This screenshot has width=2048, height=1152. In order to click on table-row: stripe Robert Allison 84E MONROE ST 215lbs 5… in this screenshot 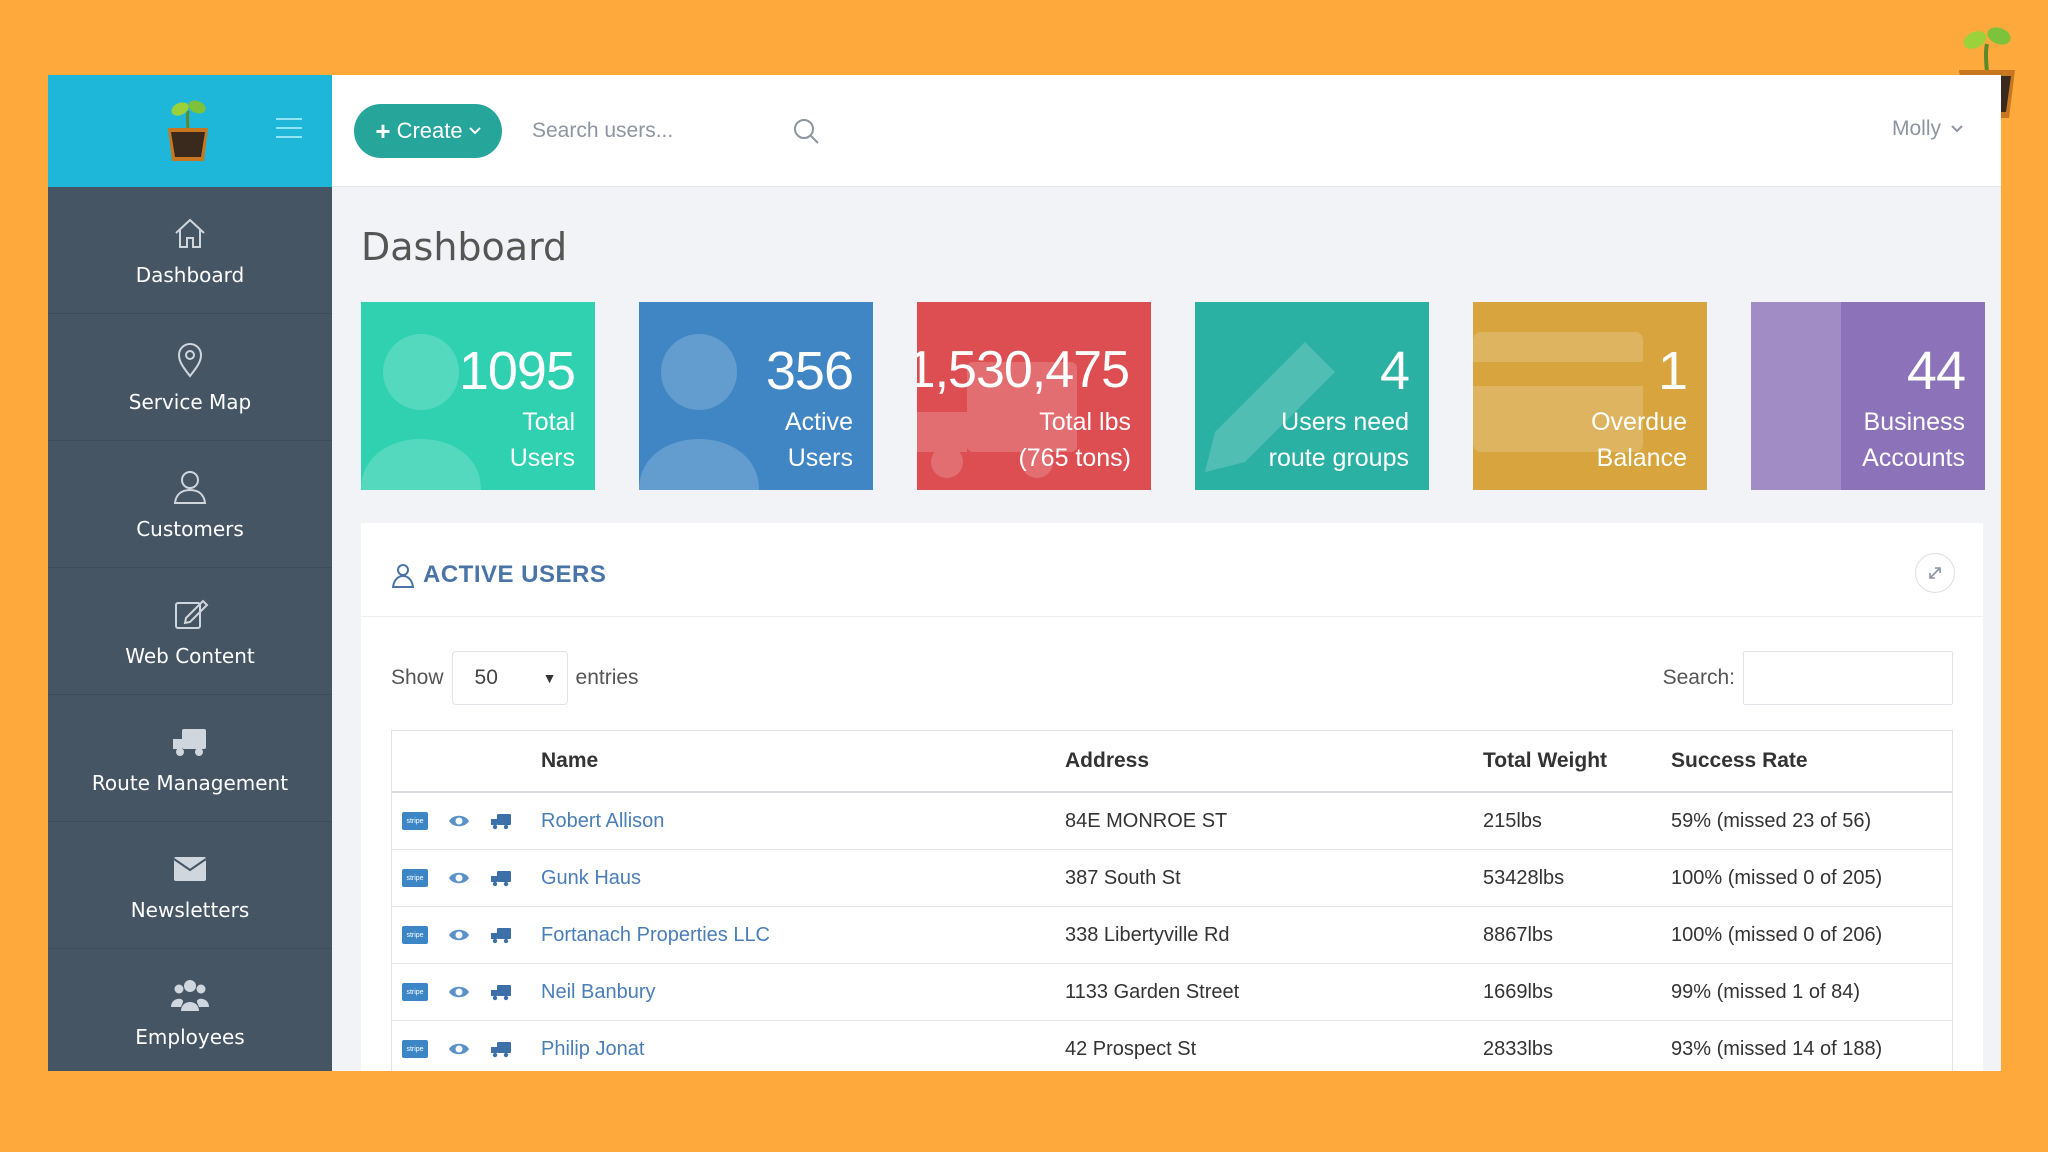, I will do `click(1172, 821)`.